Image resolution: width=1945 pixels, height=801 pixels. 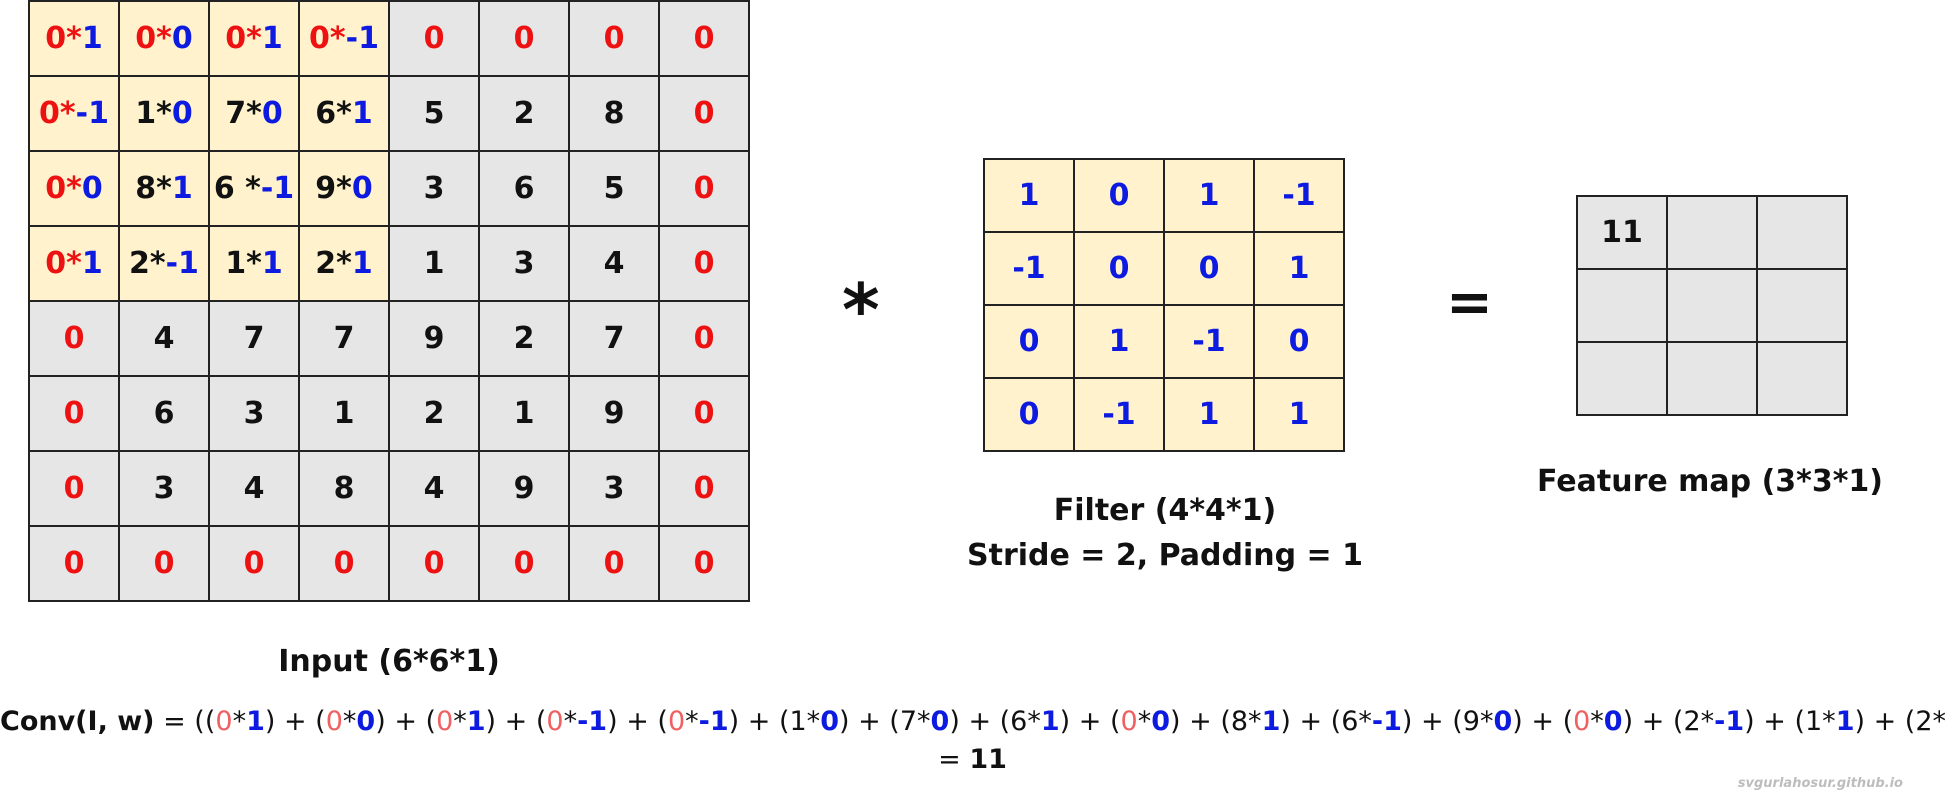 What do you see at coordinates (362, 38) in the screenshot?
I see `input-cell-part: -1` at bounding box center [362, 38].